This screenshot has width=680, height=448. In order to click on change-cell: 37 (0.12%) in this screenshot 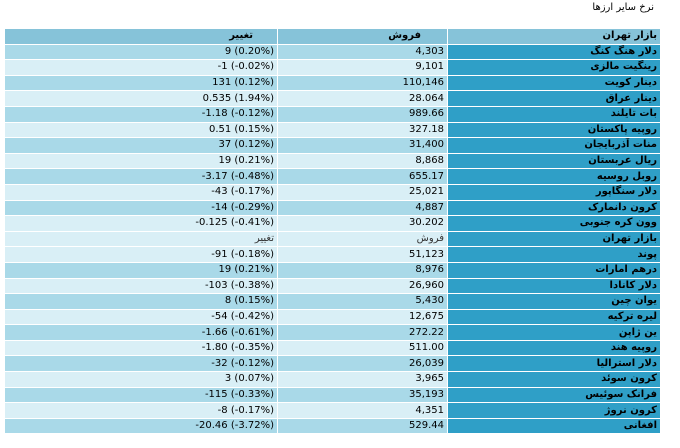, I will do `click(141, 145)`.